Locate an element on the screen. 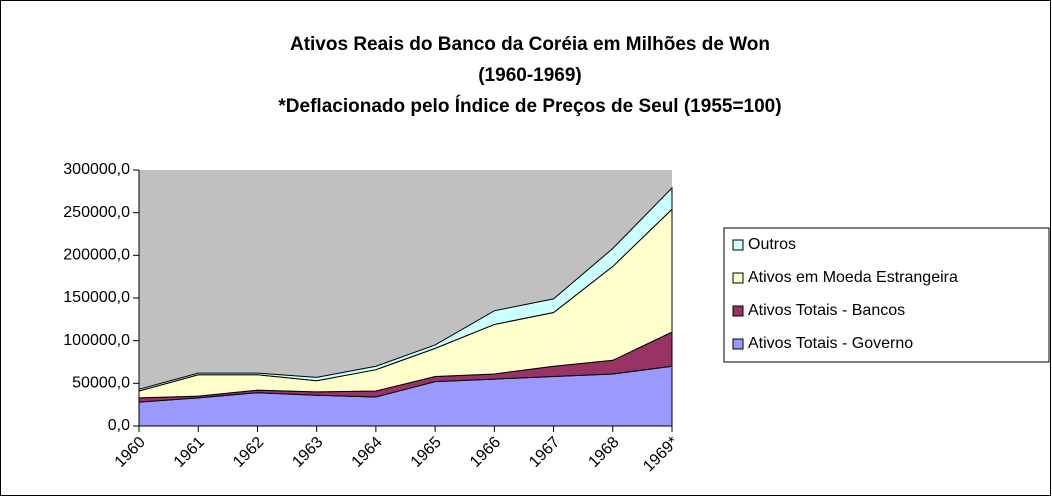 The image size is (1052, 497). legend-label: Ativos Totais - Governo is located at coordinates (830, 343).